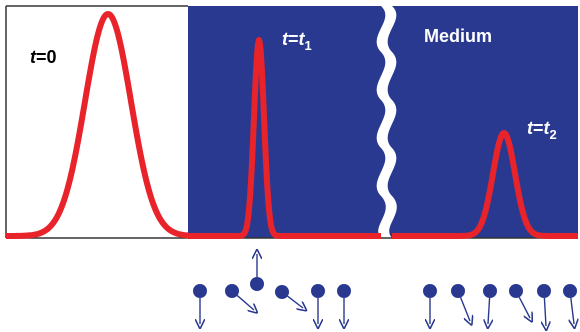 This screenshot has width=580, height=332. What do you see at coordinates (458, 36) in the screenshot?
I see `label-medium: Medium` at bounding box center [458, 36].